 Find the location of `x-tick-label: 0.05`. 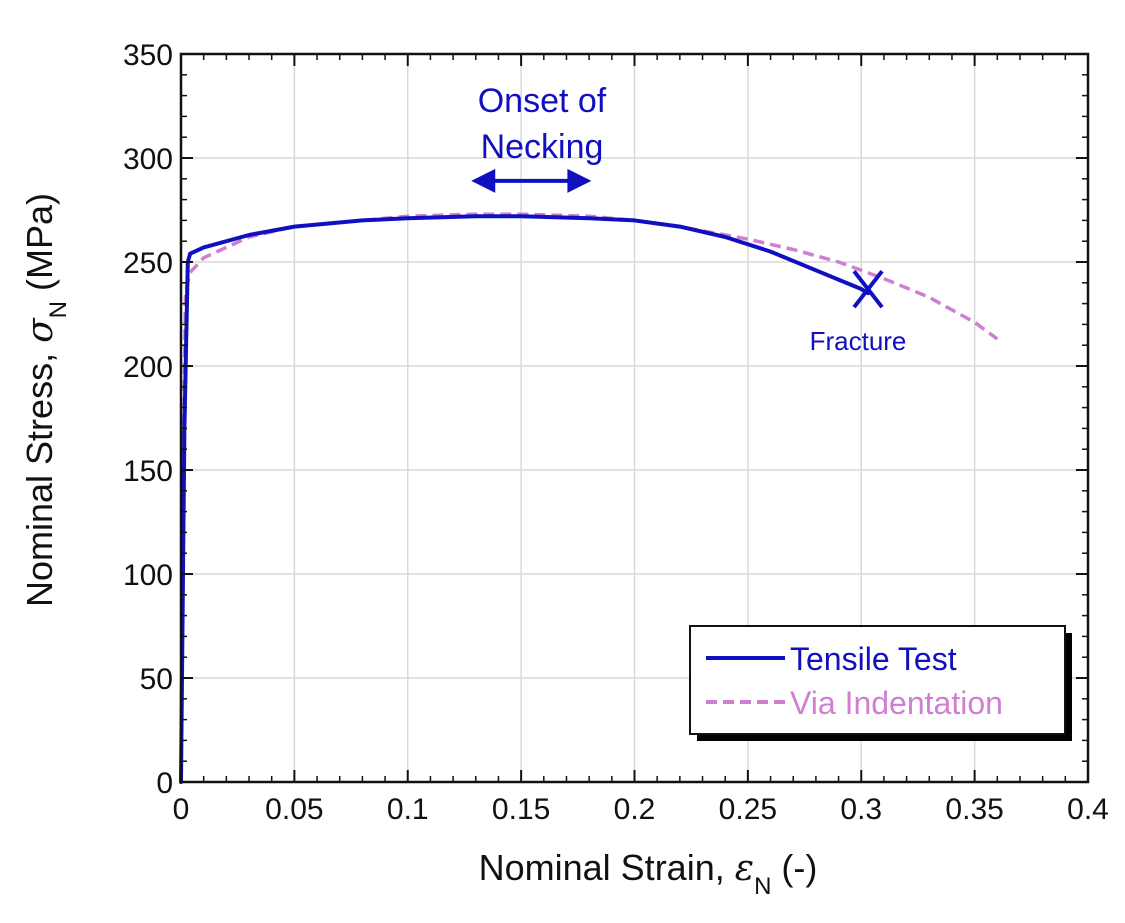

x-tick-label: 0.05 is located at coordinates (294, 809).